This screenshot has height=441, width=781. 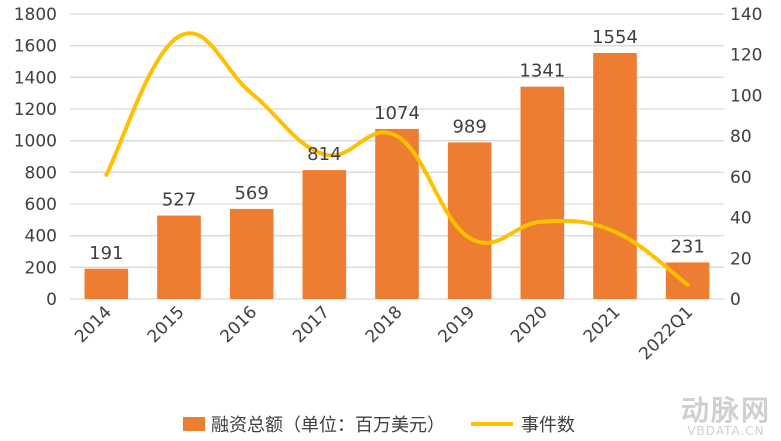 I want to click on y-left-tick-label: 200, so click(x=41, y=268).